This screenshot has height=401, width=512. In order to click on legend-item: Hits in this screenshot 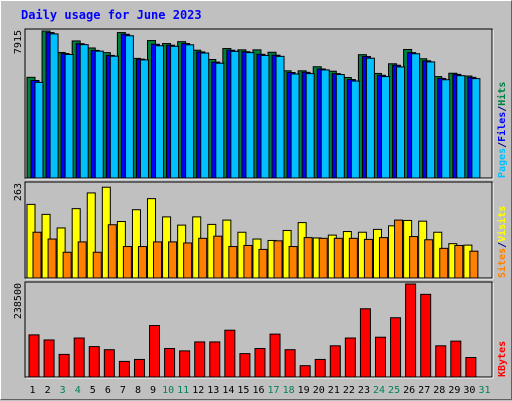, I will do `click(502, 94)`.